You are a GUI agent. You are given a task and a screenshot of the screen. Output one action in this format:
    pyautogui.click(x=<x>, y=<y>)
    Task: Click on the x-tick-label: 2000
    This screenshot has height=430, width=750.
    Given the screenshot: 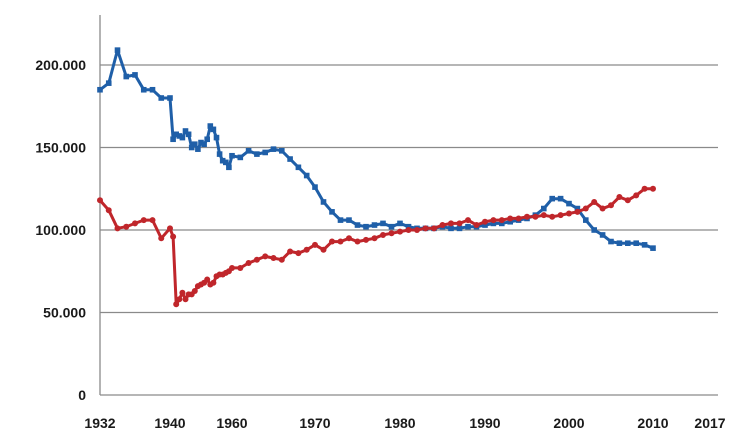 What is the action you would take?
    pyautogui.click(x=568, y=422)
    